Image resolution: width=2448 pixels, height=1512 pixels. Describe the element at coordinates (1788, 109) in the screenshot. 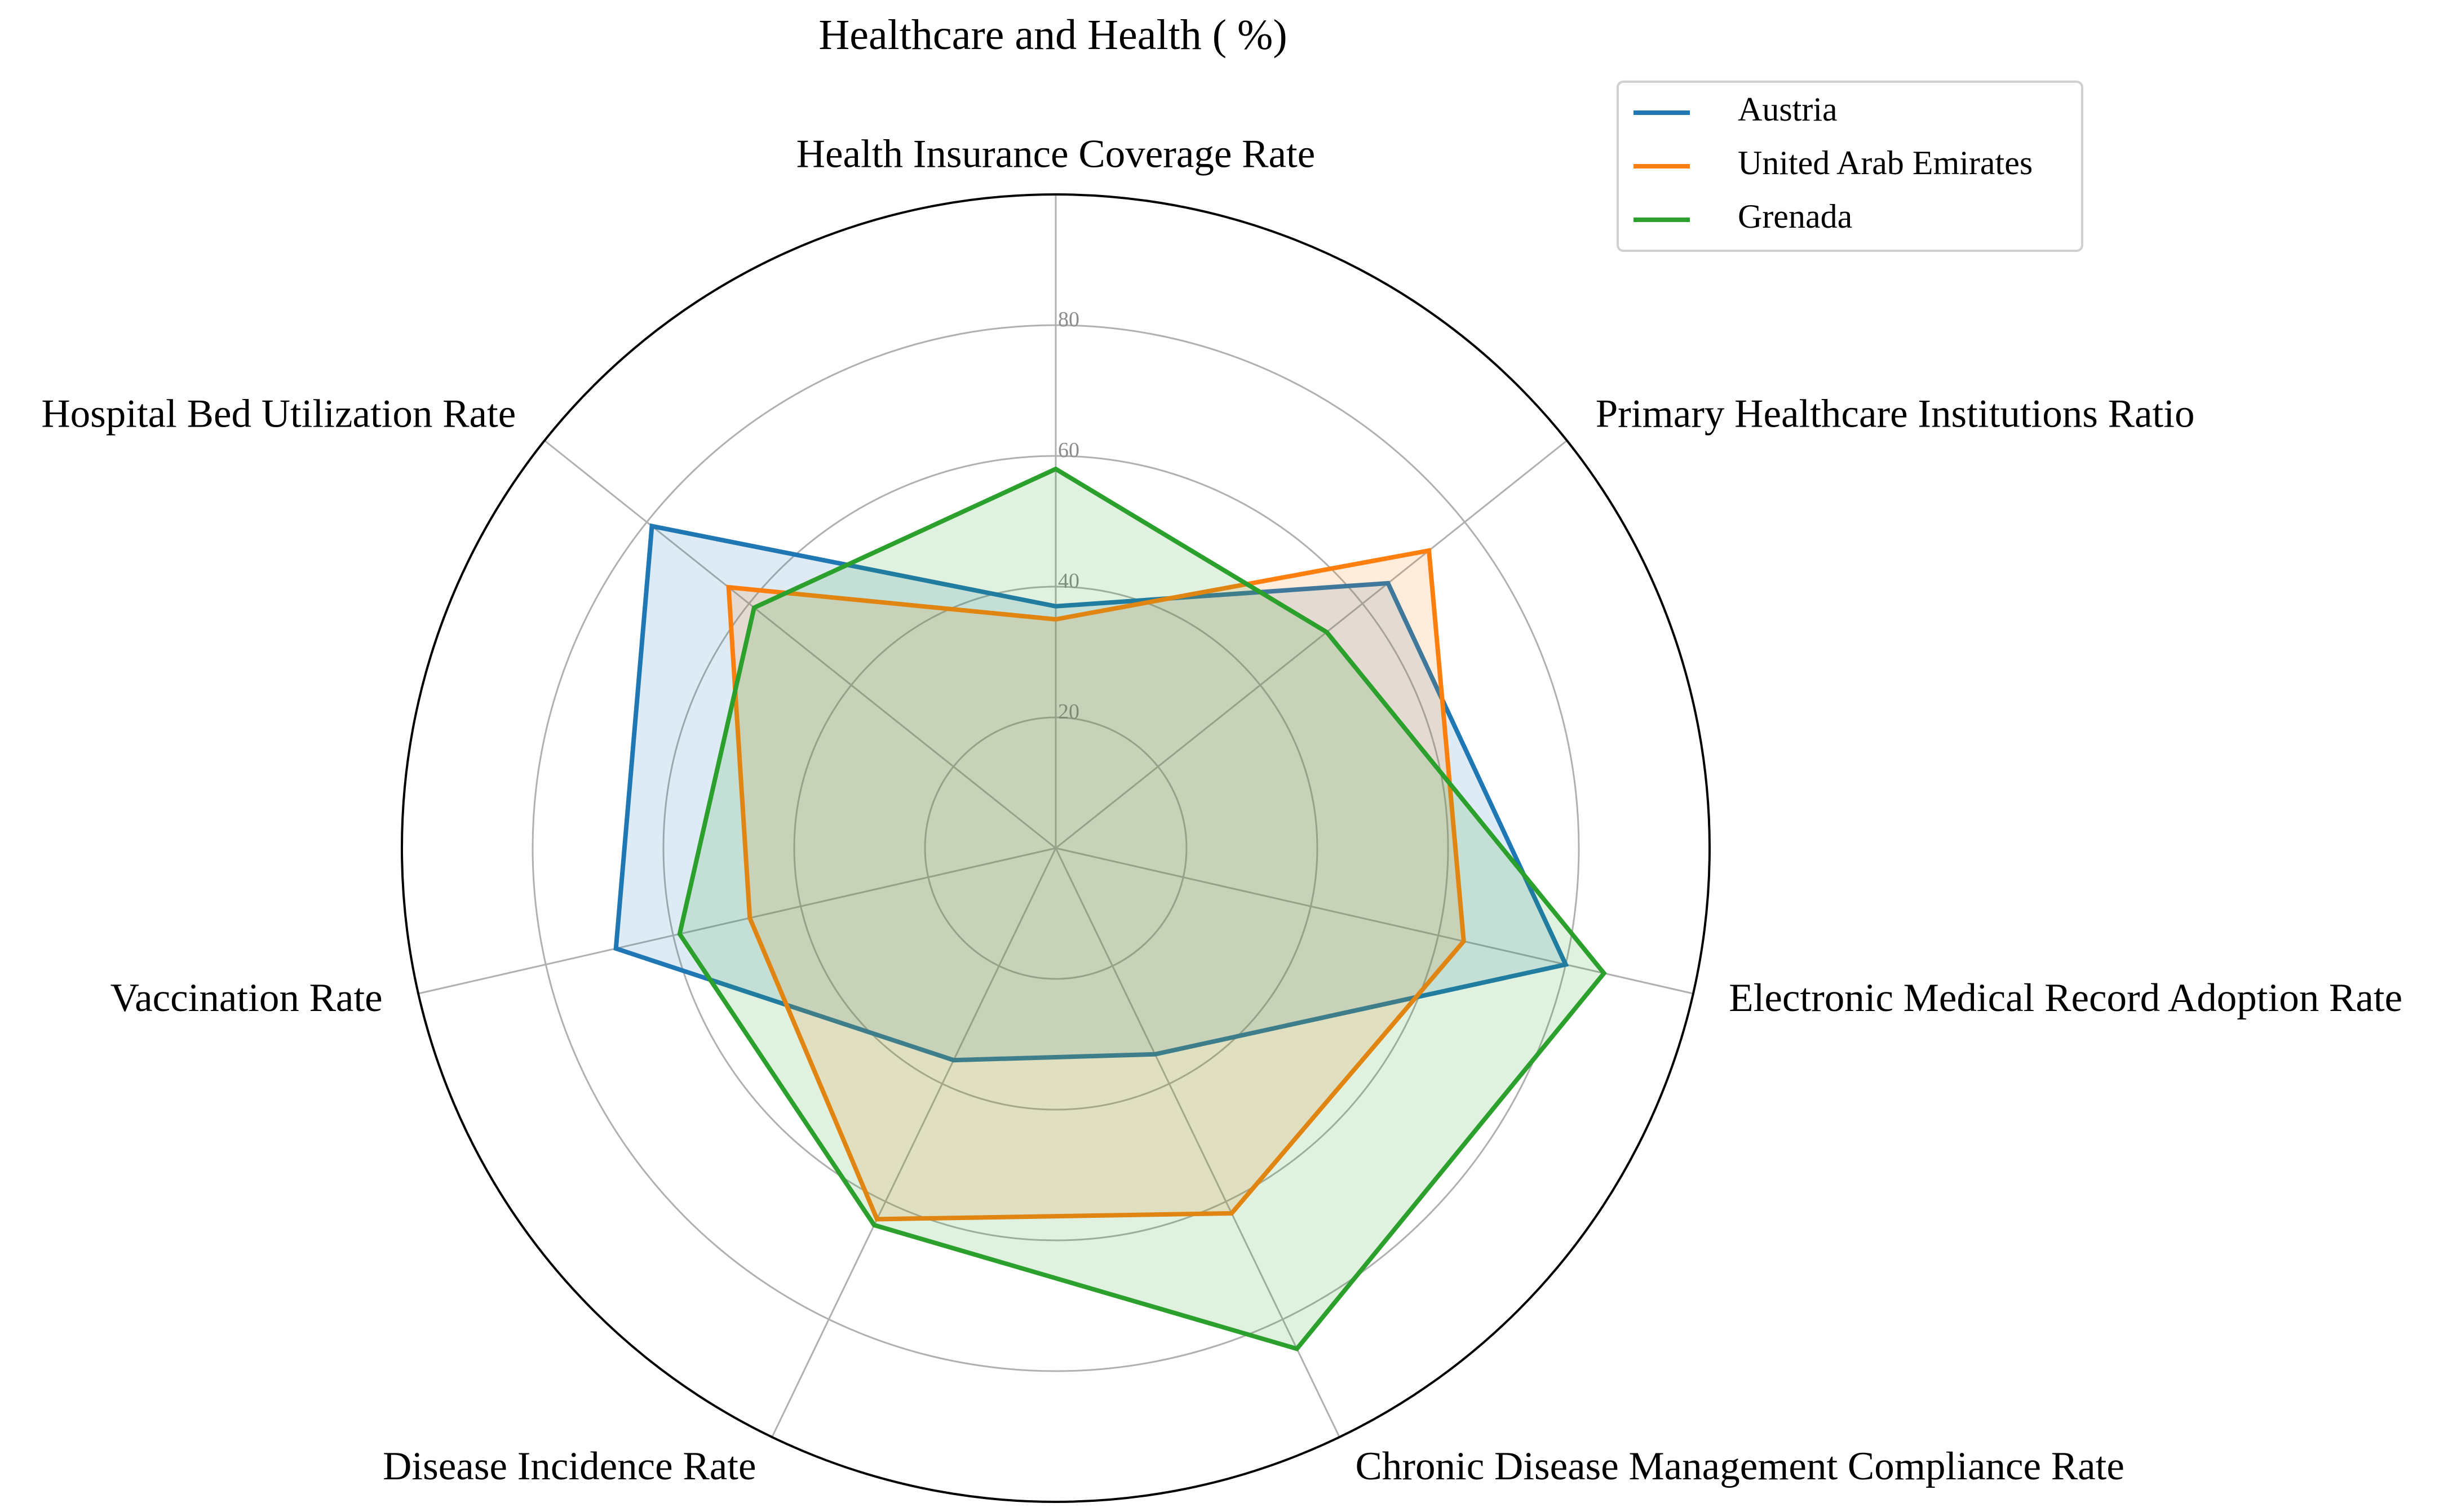

I see `legend-label: Austria` at that location.